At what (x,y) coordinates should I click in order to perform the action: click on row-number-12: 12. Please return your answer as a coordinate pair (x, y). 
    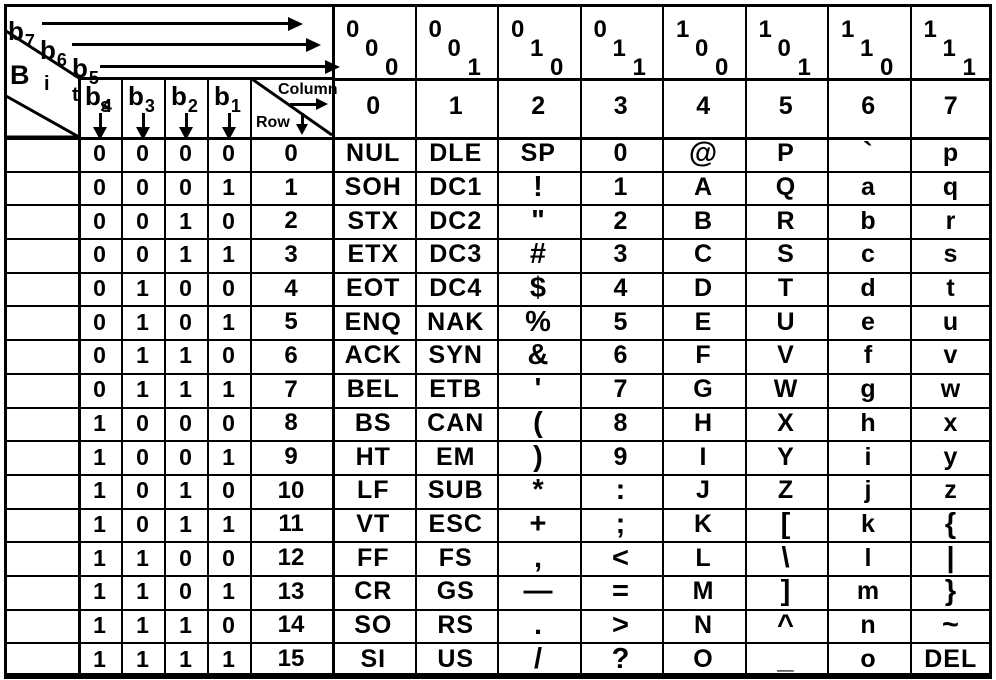
    Looking at the image, I should click on (291, 558).